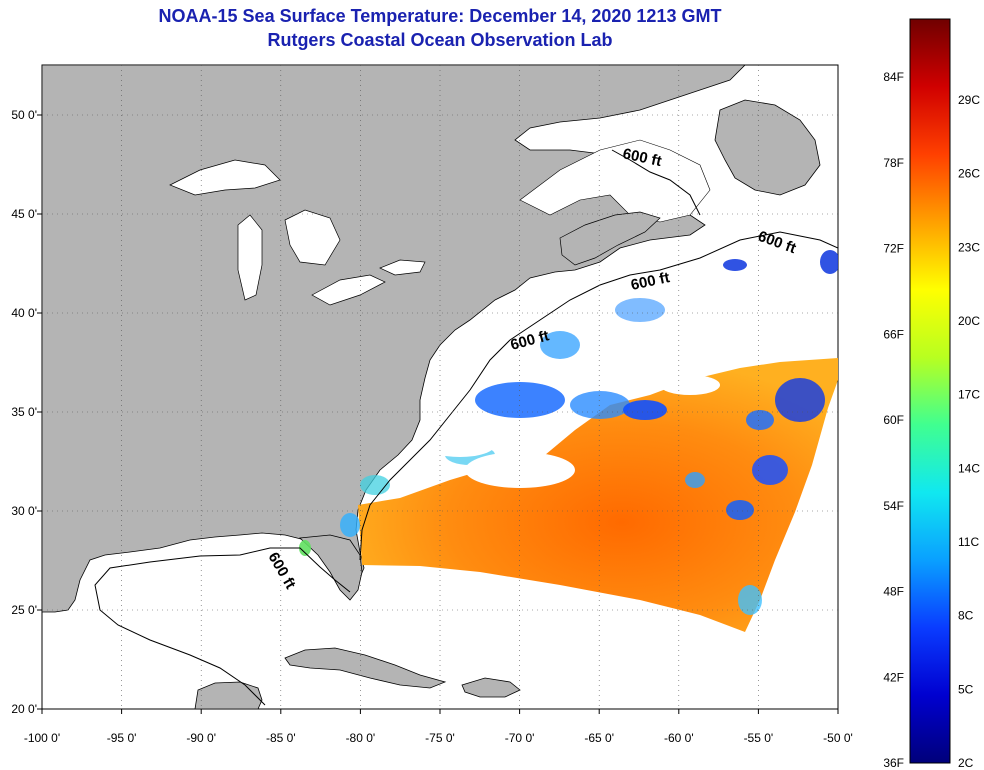 The height and width of the screenshot is (770, 984). What do you see at coordinates (361, 738) in the screenshot?
I see `lon-tick-label: -80 0'` at bounding box center [361, 738].